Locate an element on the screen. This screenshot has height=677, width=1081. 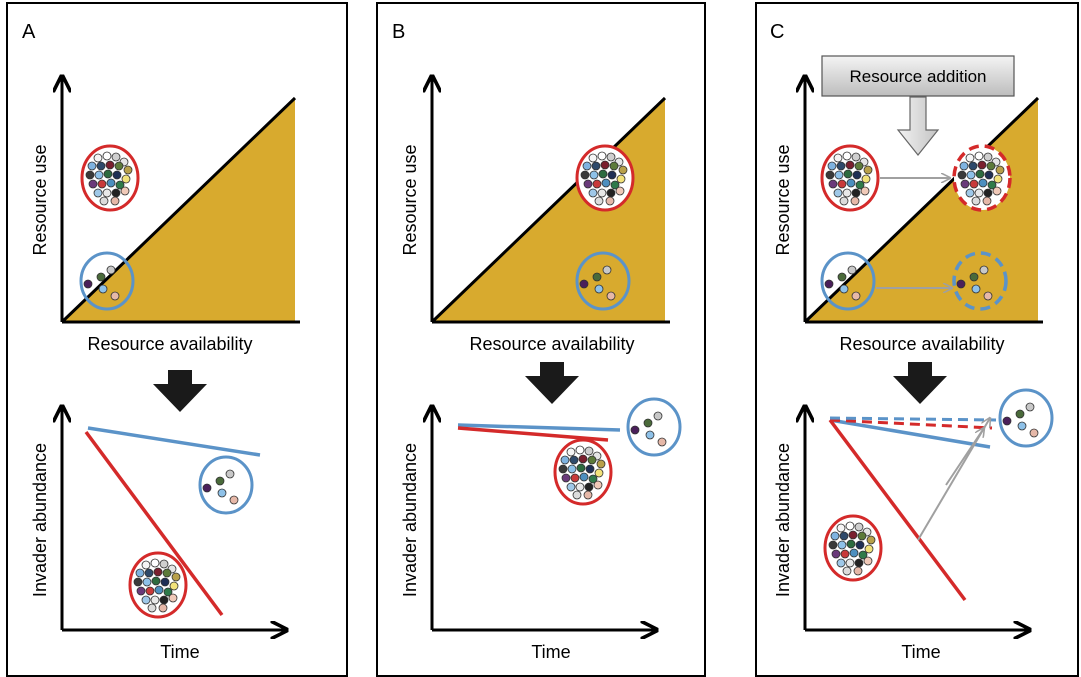
callout-arrow is located at coordinates (918, 126).